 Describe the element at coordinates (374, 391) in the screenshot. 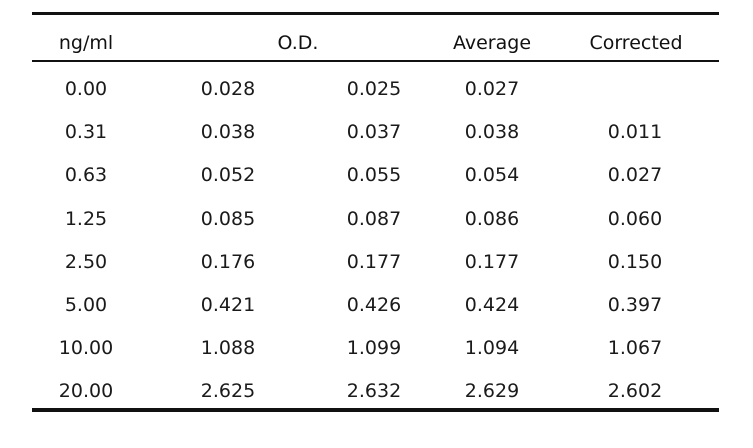

I see `cell-od2: 2.632` at that location.